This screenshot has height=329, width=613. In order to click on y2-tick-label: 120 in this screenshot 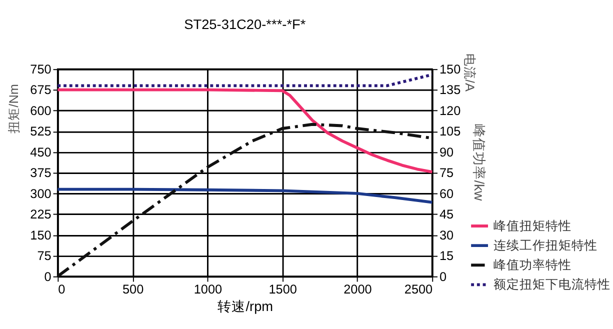, I will do `click(450, 111)`.